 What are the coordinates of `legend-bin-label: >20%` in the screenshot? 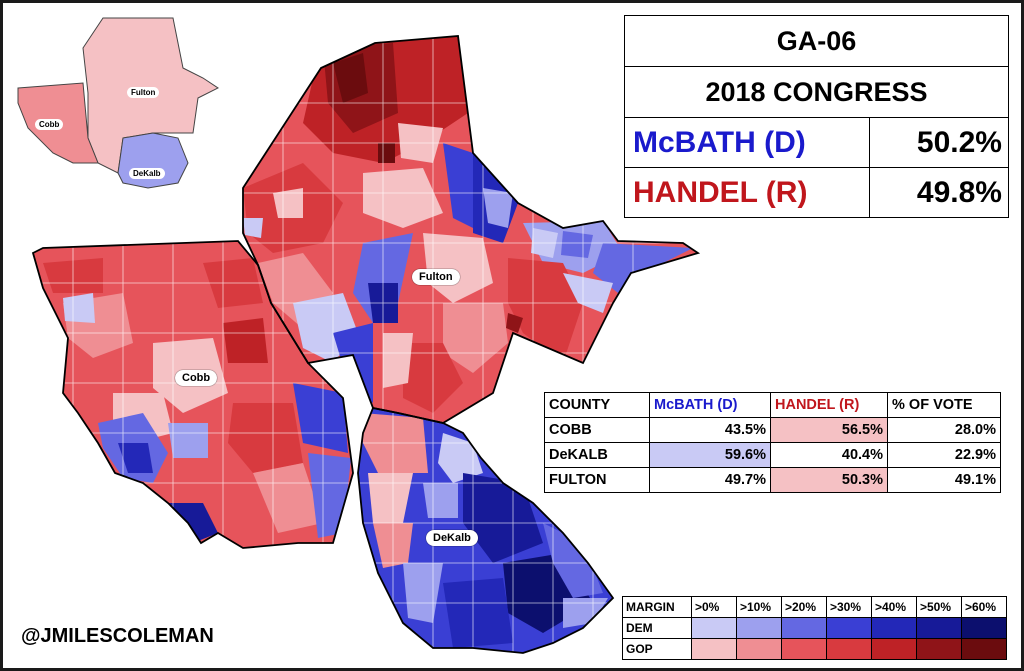 It's located at (804, 607).